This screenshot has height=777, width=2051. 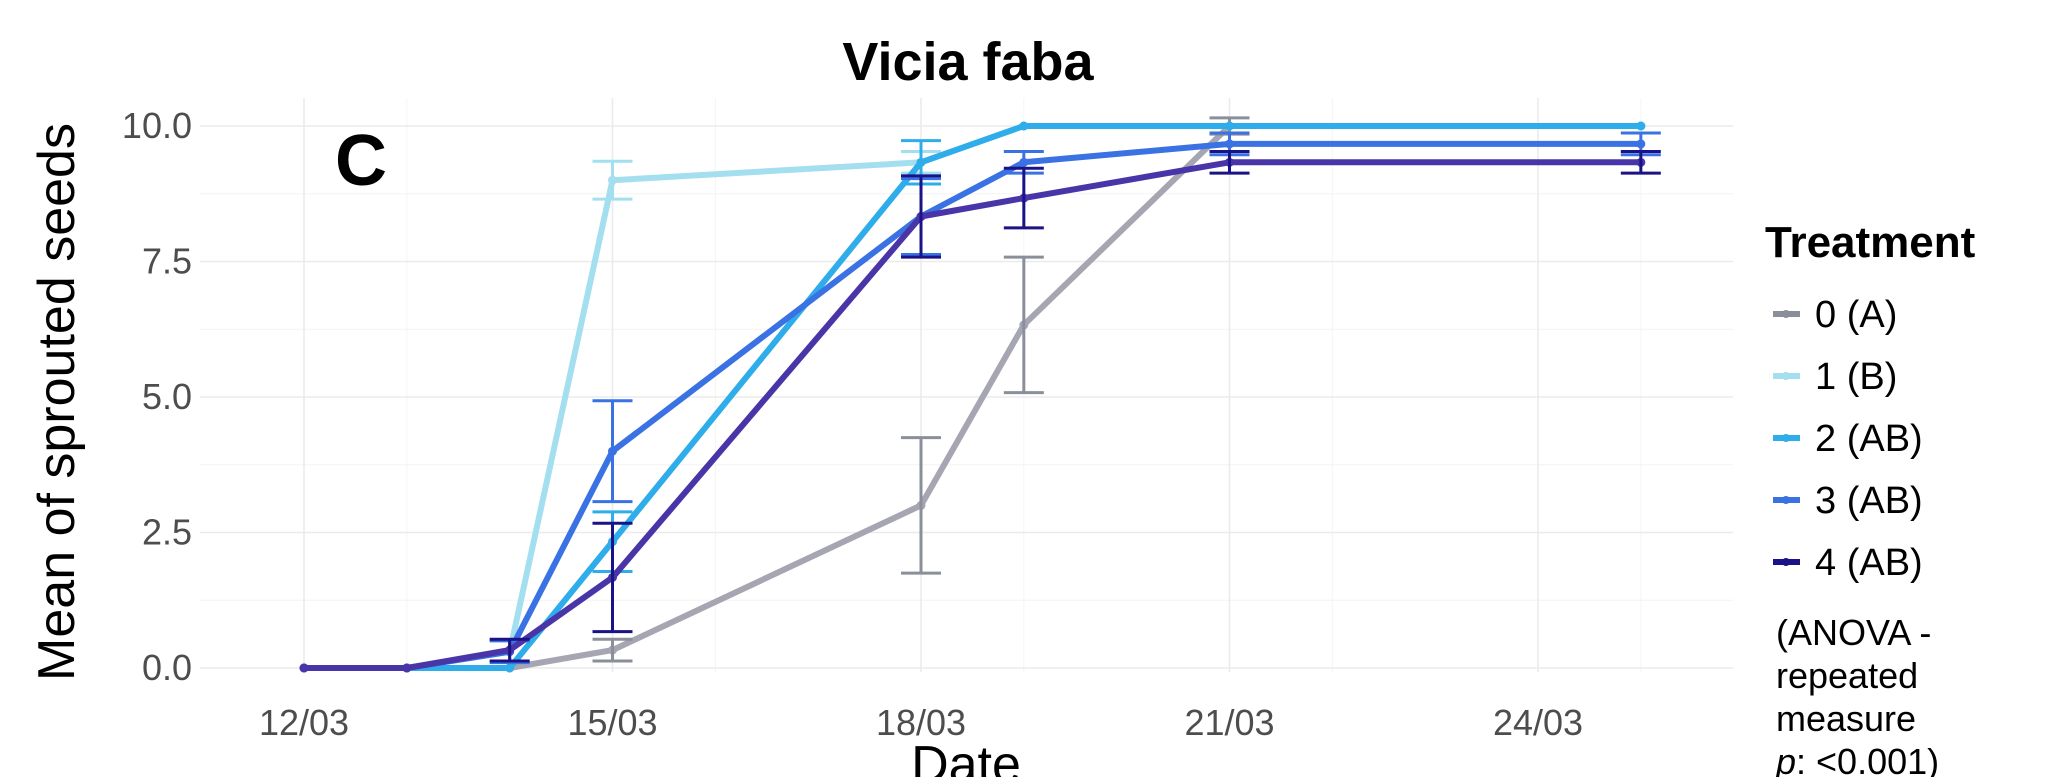 What do you see at coordinates (1869, 439) in the screenshot?
I see `legend-label: 2 (AB)` at bounding box center [1869, 439].